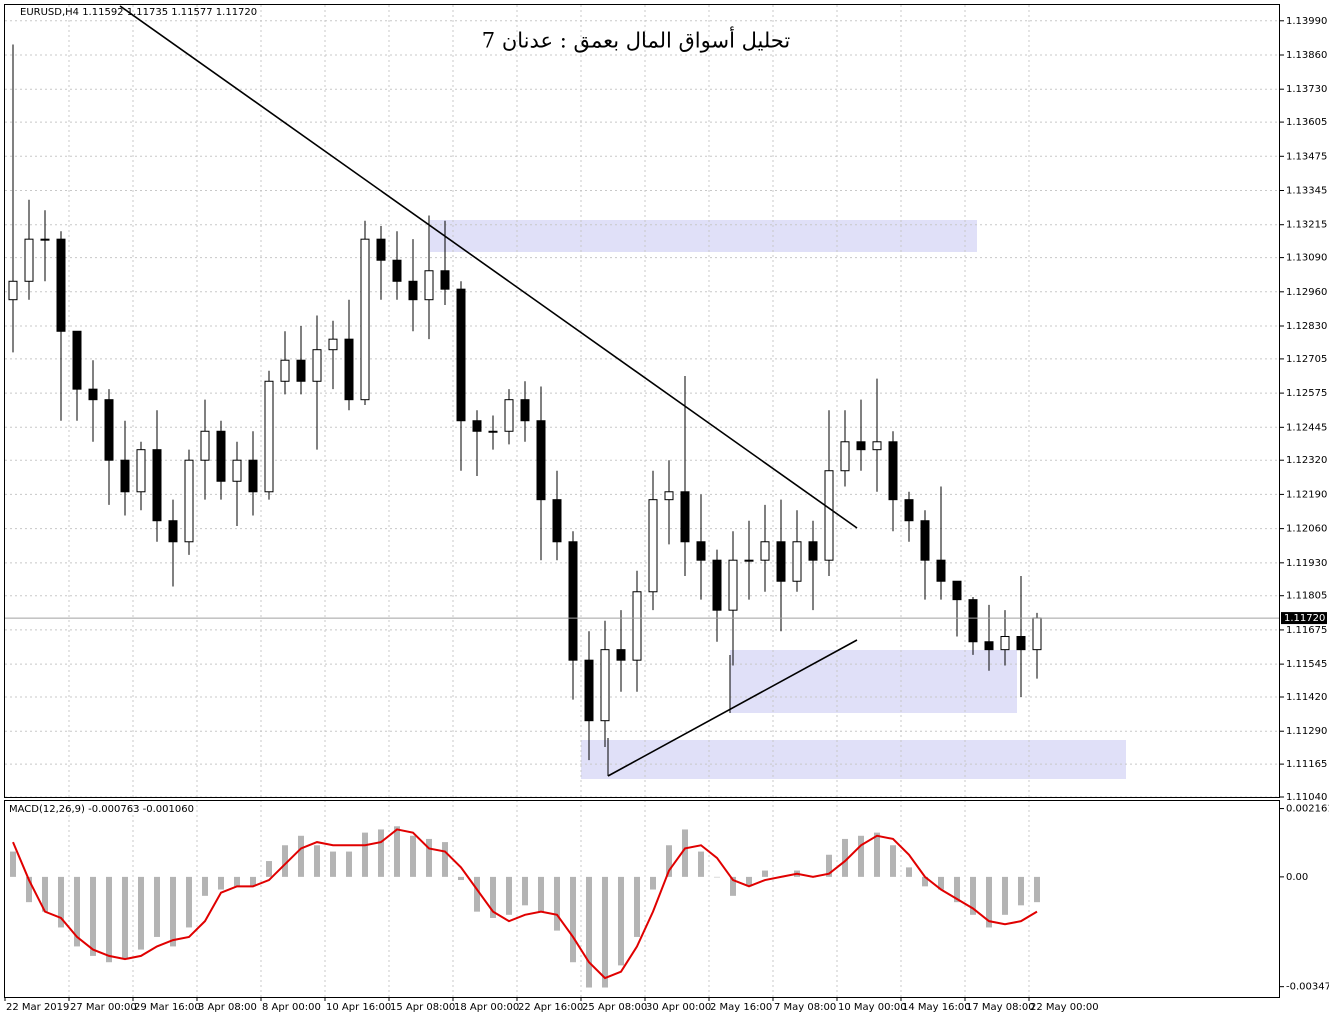  What do you see at coordinates (1307, 809) in the screenshot?
I see `y-tick-label: 0.002161` at bounding box center [1307, 809].